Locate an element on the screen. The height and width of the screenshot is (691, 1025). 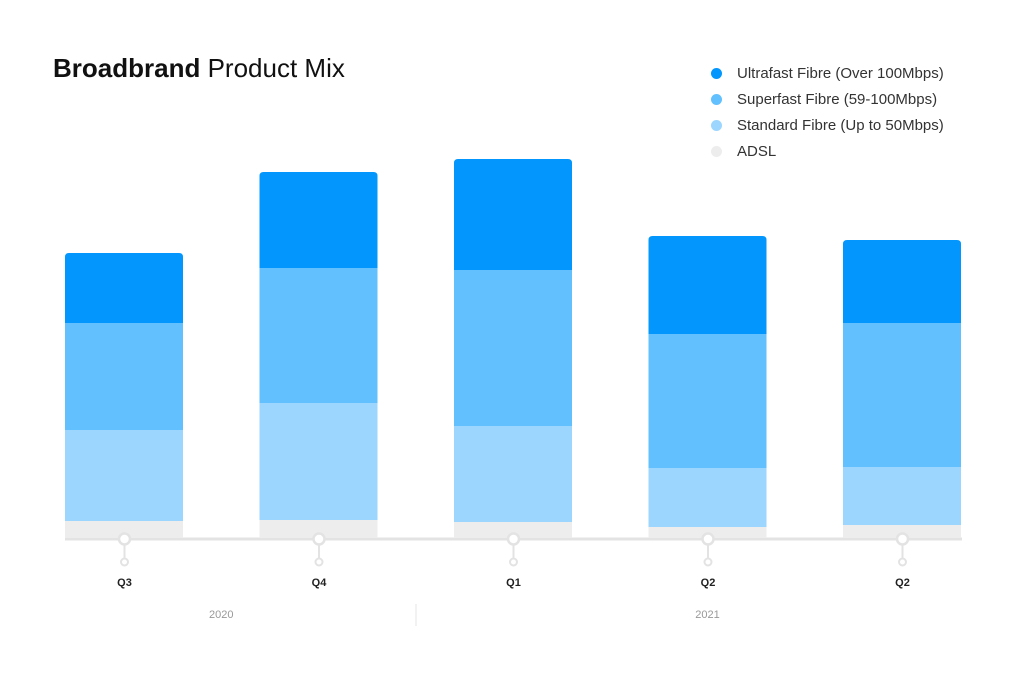
legend-item-superfast: Superfast Fibre (59-100Mbps) is located at coordinates (827, 99).